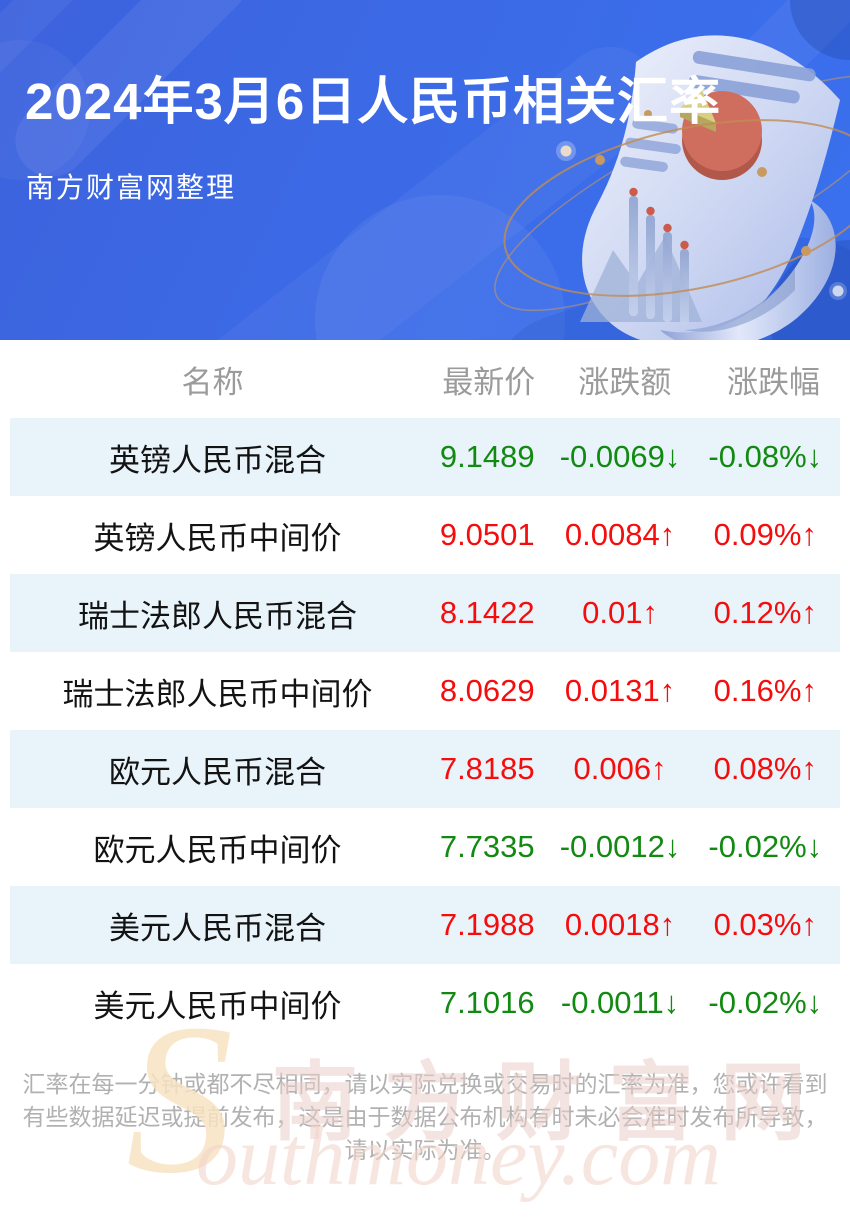 The height and width of the screenshot is (1218, 850). What do you see at coordinates (487, 846) in the screenshot?
I see `rate-price-cell: 7.7335` at bounding box center [487, 846].